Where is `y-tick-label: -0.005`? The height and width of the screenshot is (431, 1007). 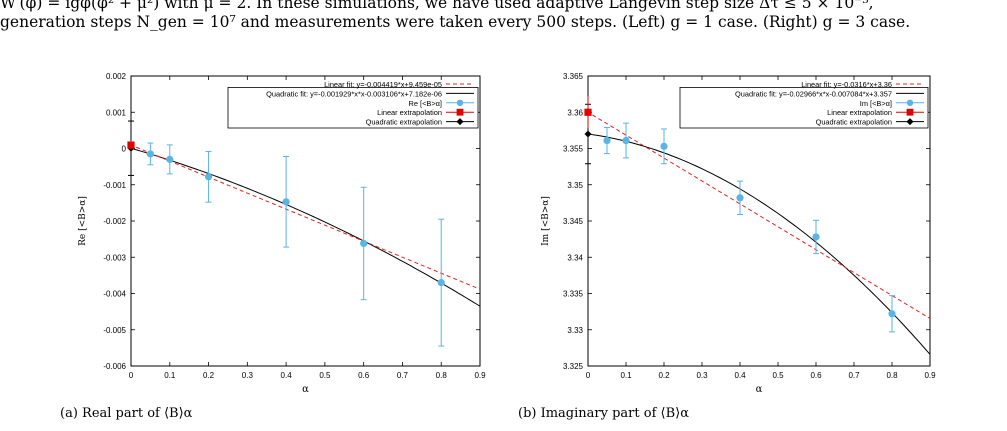 y-tick-label: -0.005 is located at coordinates (114, 330).